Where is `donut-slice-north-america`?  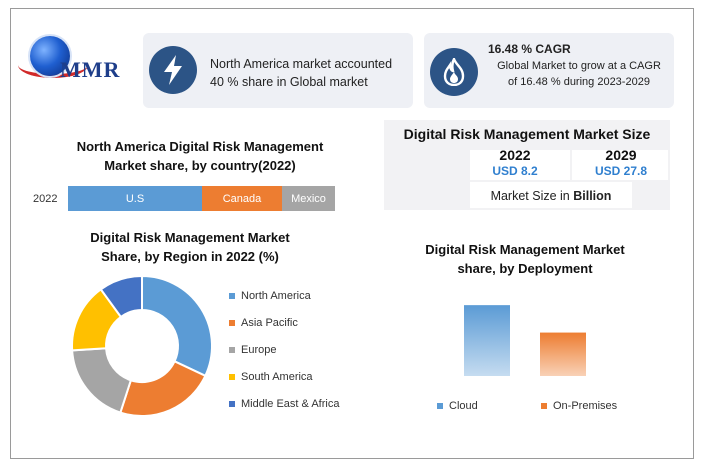 donut-slice-north-america is located at coordinates (177, 326).